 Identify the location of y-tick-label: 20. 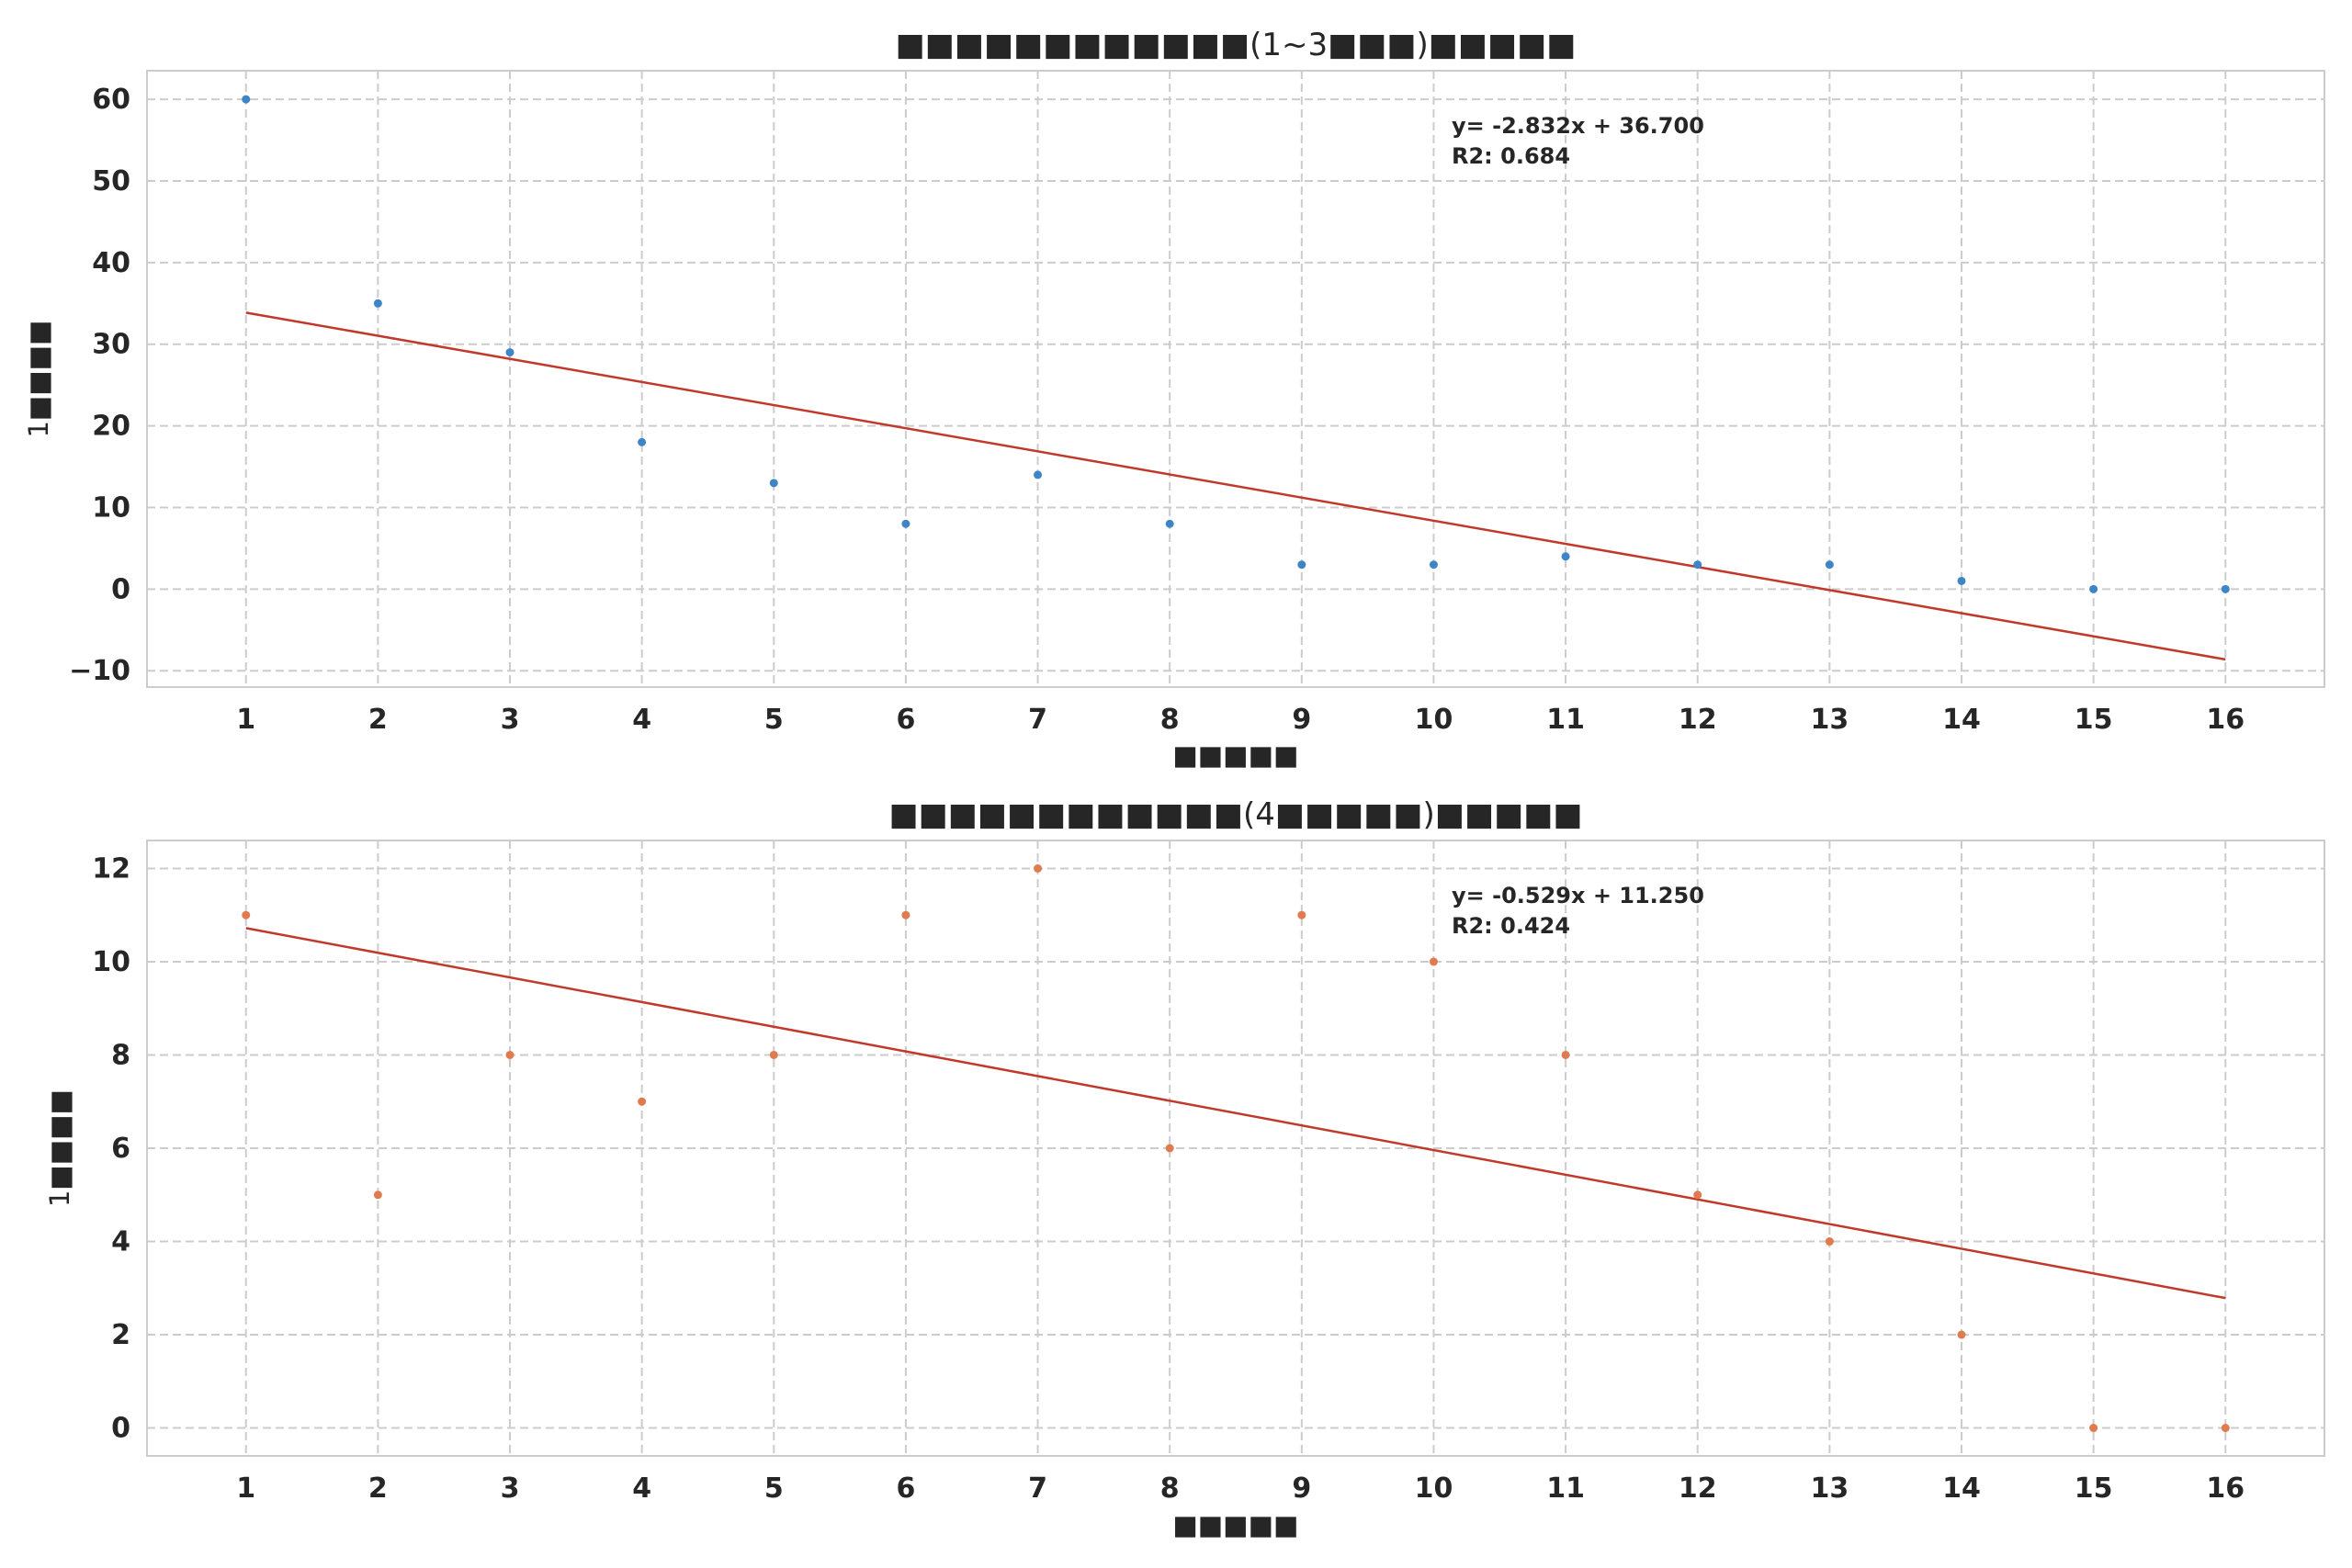
(111, 427).